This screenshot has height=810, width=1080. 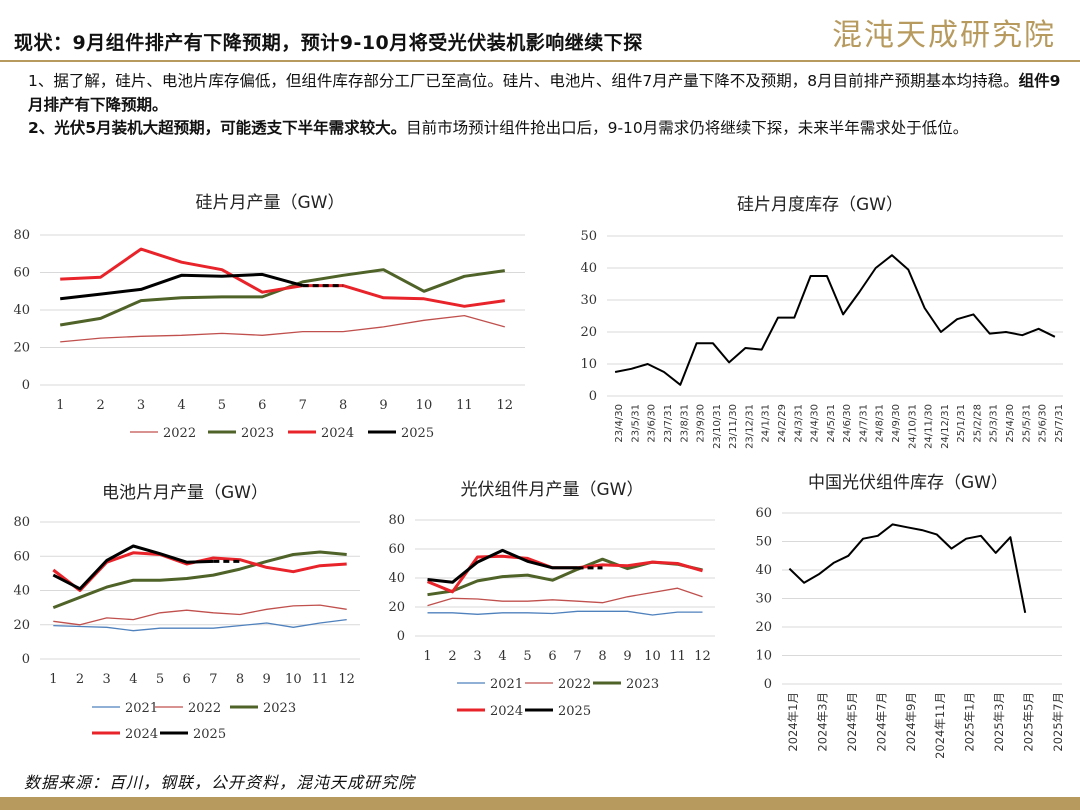 I want to click on x-tick-label: 23/5/31, so click(x=635, y=423).